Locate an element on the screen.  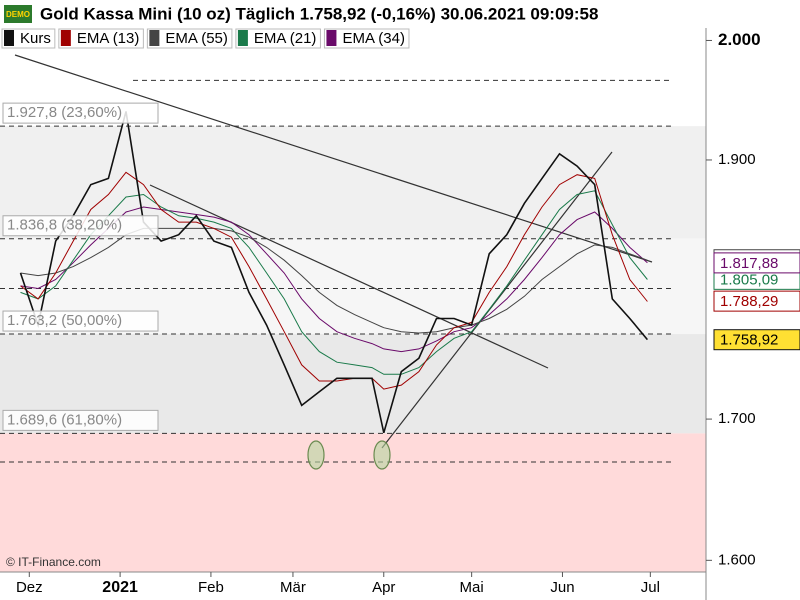
x-tick-label: Dez is located at coordinates (29, 587).